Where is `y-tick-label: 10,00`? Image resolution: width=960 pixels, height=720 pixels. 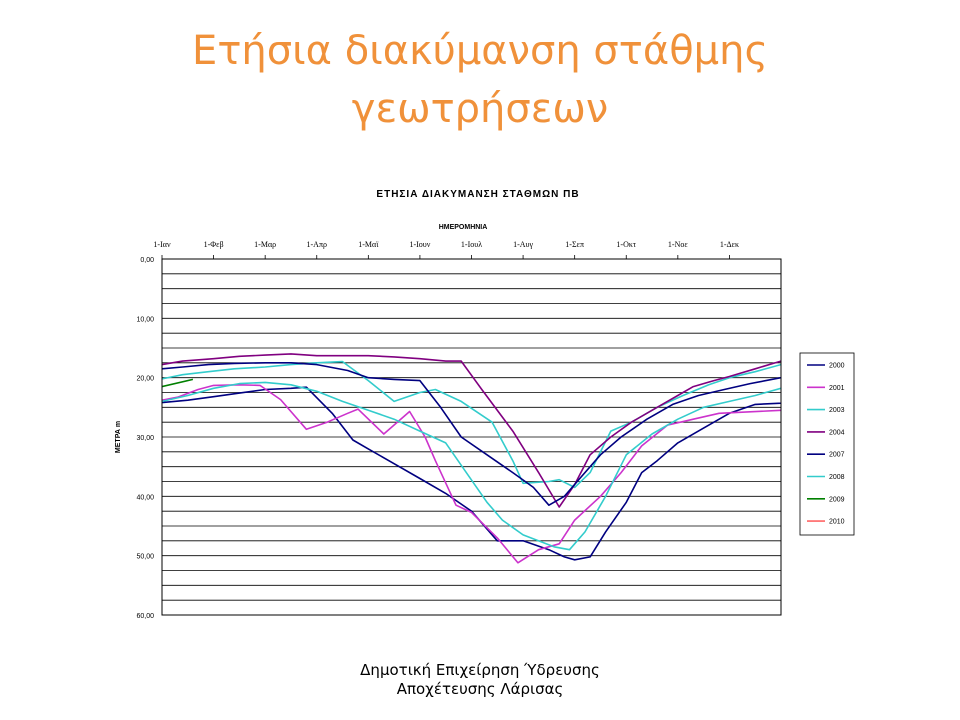
y-tick-label: 10,00 is located at coordinates (145, 319).